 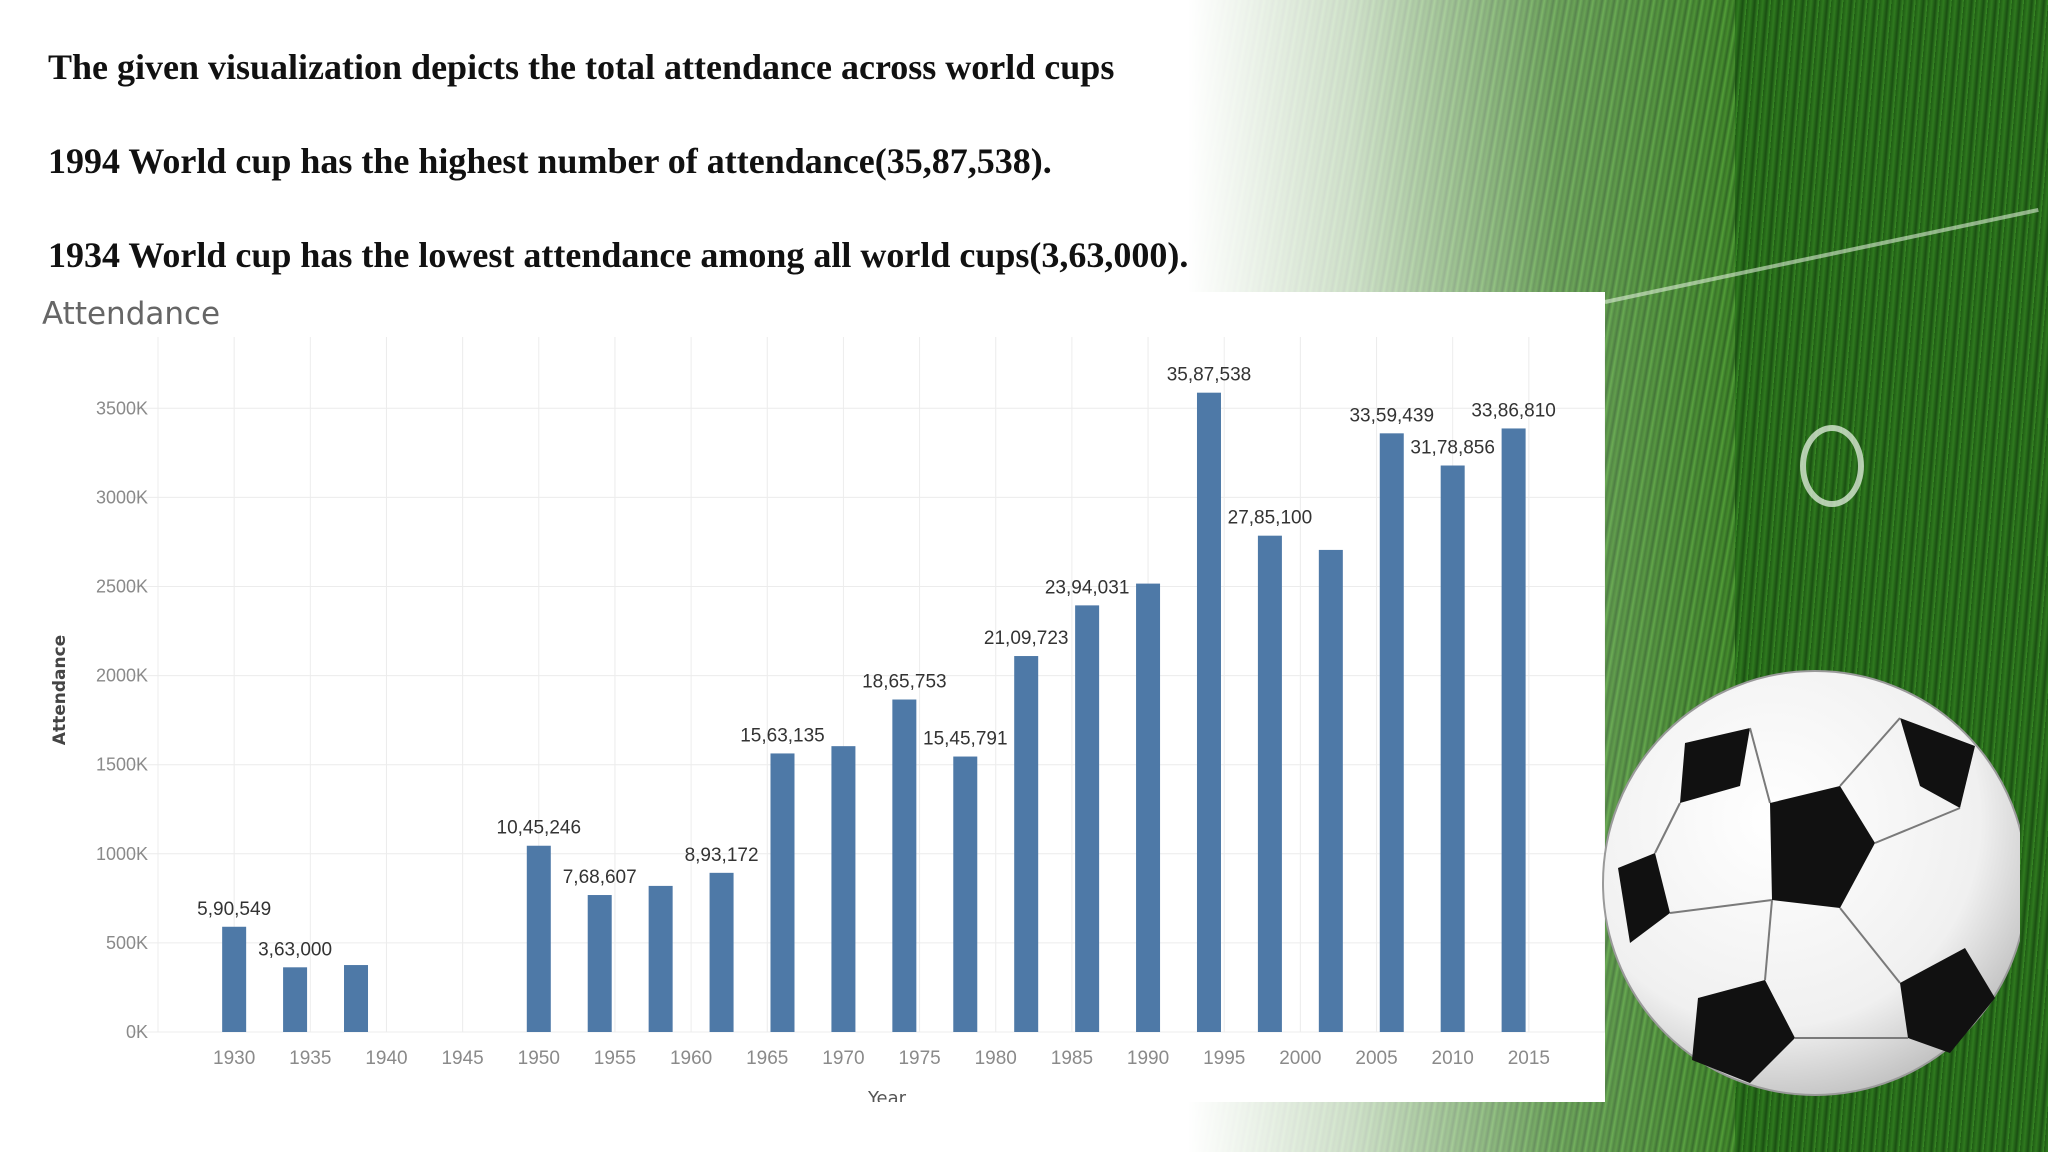 What do you see at coordinates (919, 1058) in the screenshot?
I see `x-tick-label: 1975` at bounding box center [919, 1058].